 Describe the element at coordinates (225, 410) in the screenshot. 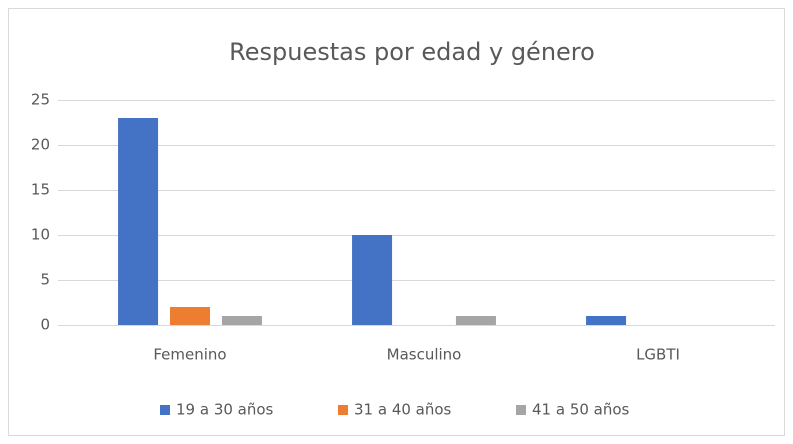

I see `legend-label: 19 a 30 años` at that location.